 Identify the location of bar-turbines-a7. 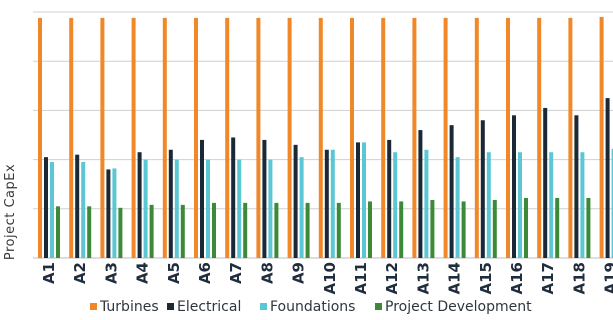
(227, 138).